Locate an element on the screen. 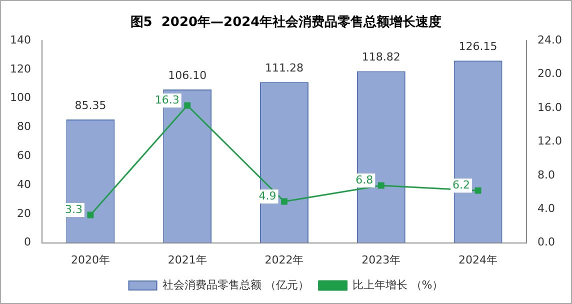 This screenshot has width=572, height=304. x-tick-label: 2022年 is located at coordinates (284, 259).